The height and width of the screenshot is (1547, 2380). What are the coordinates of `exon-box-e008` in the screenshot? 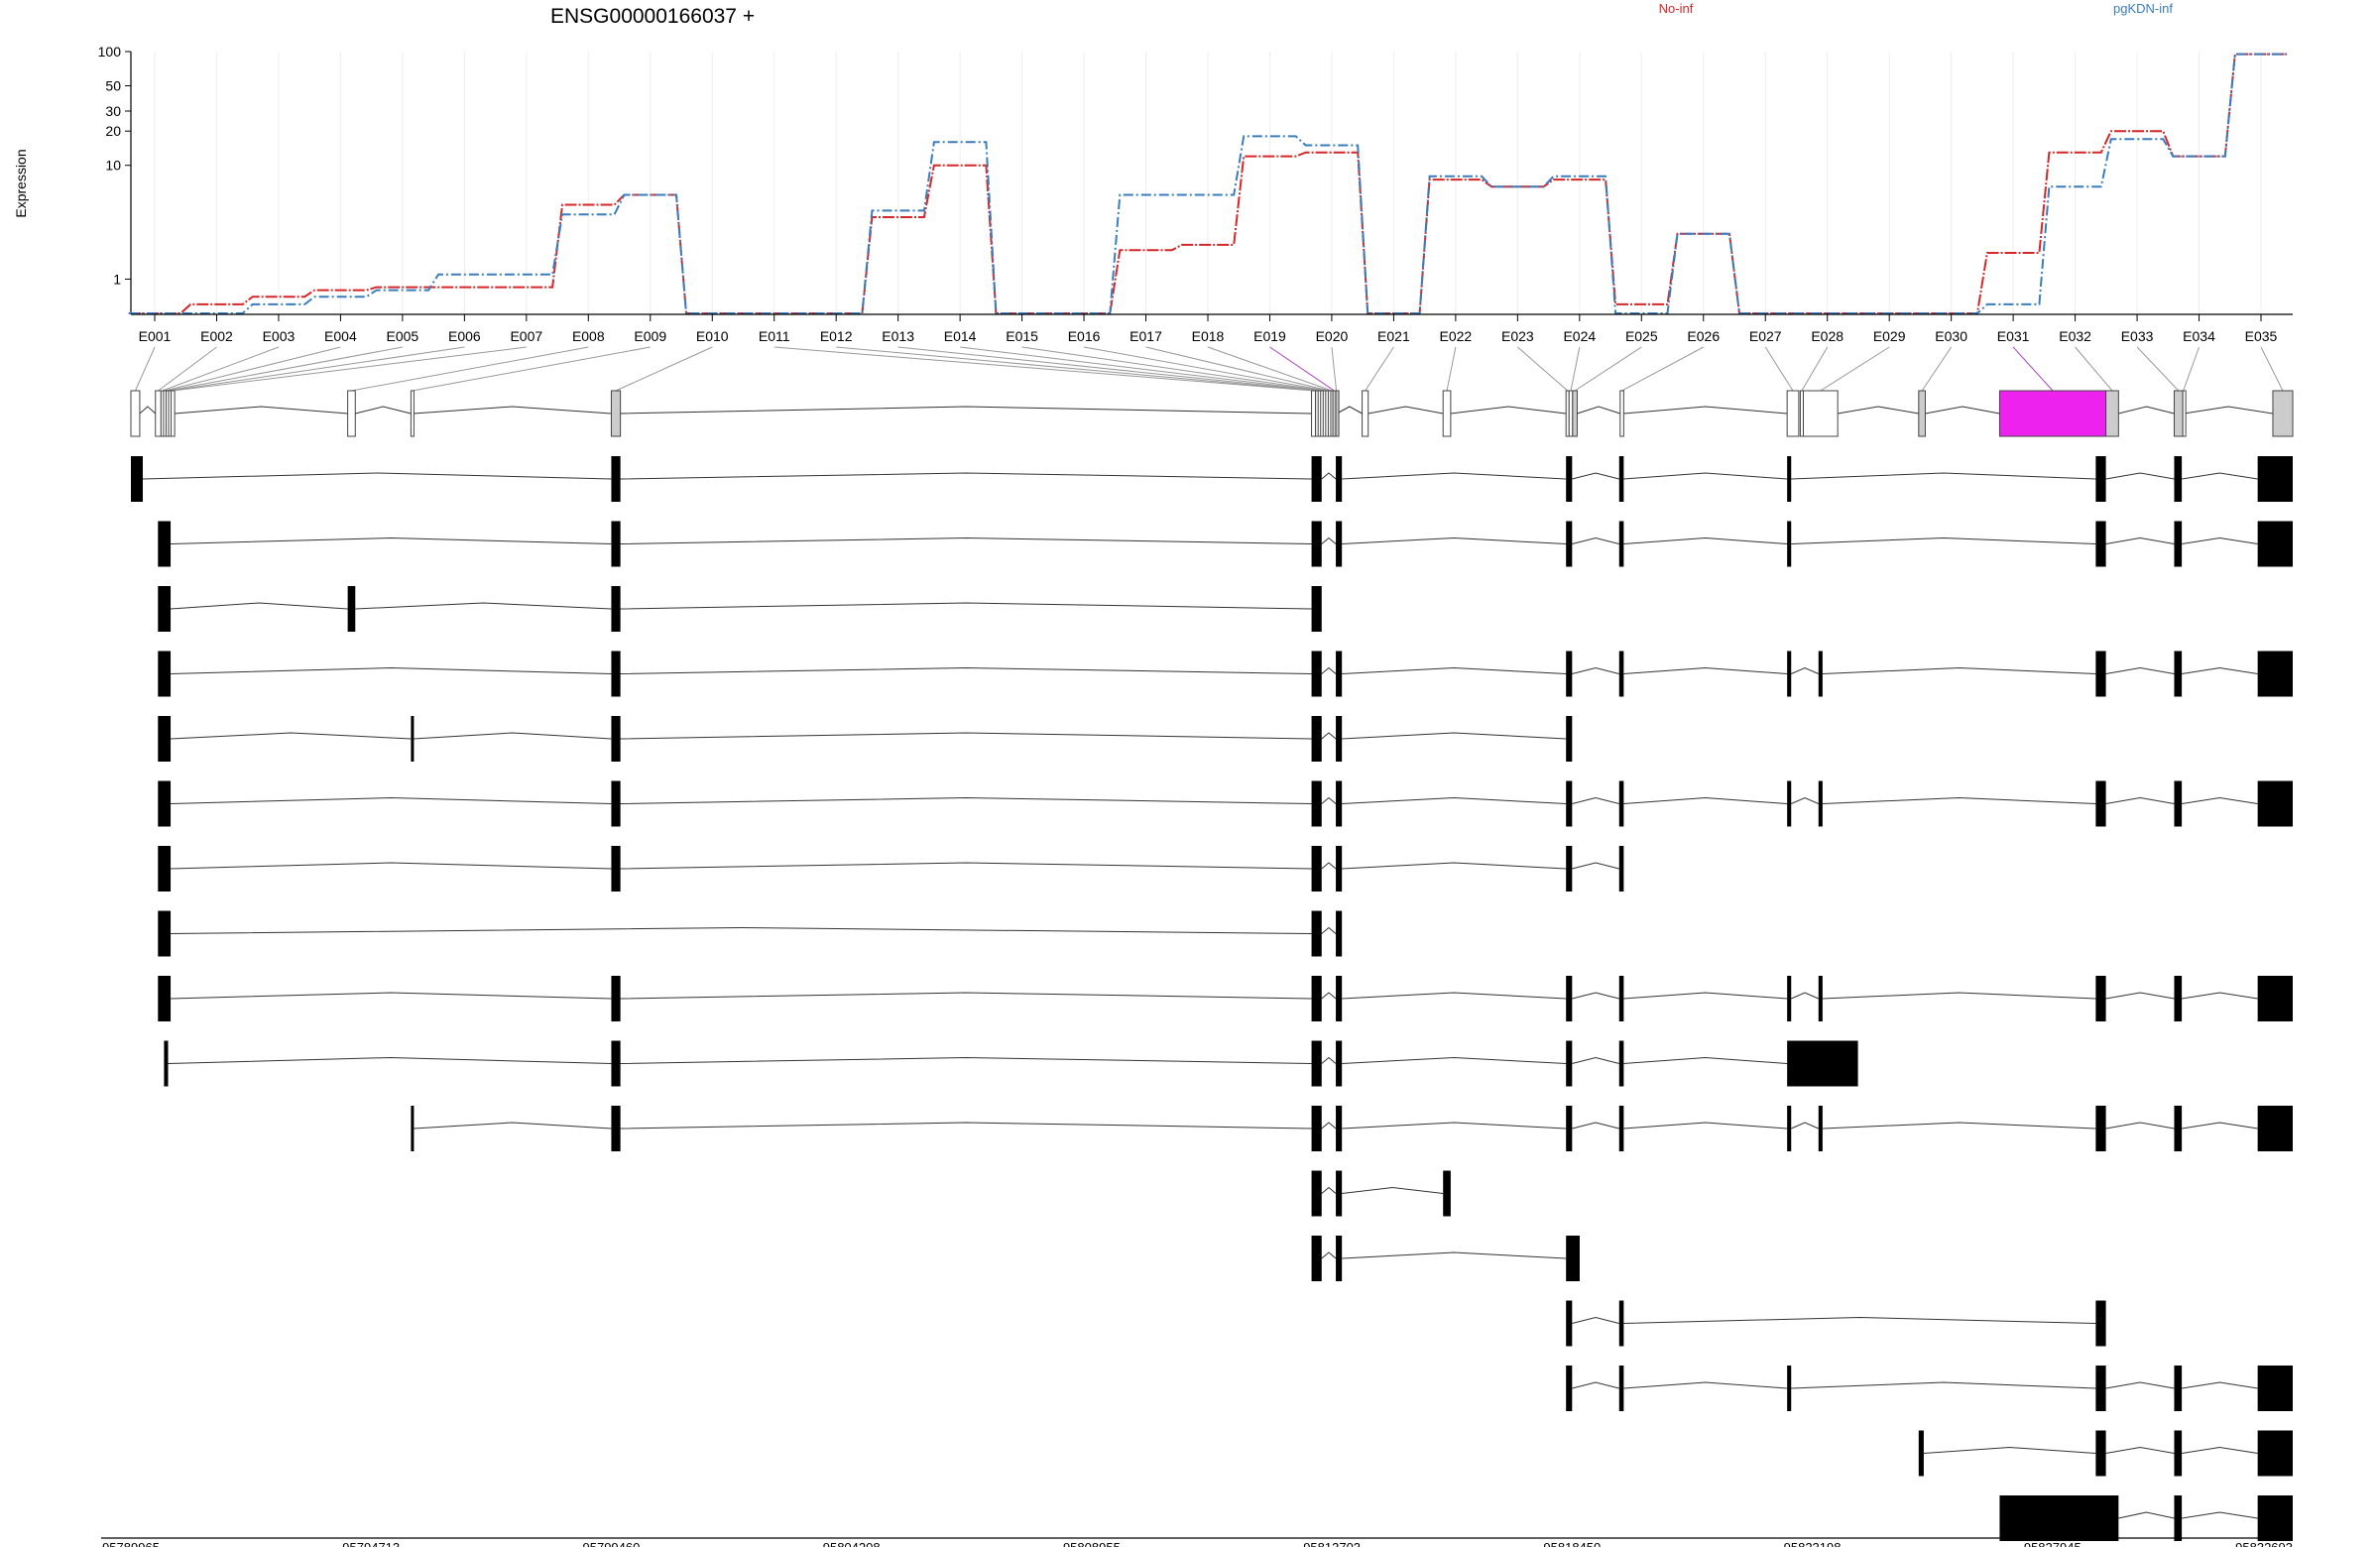 It's located at (351, 413).